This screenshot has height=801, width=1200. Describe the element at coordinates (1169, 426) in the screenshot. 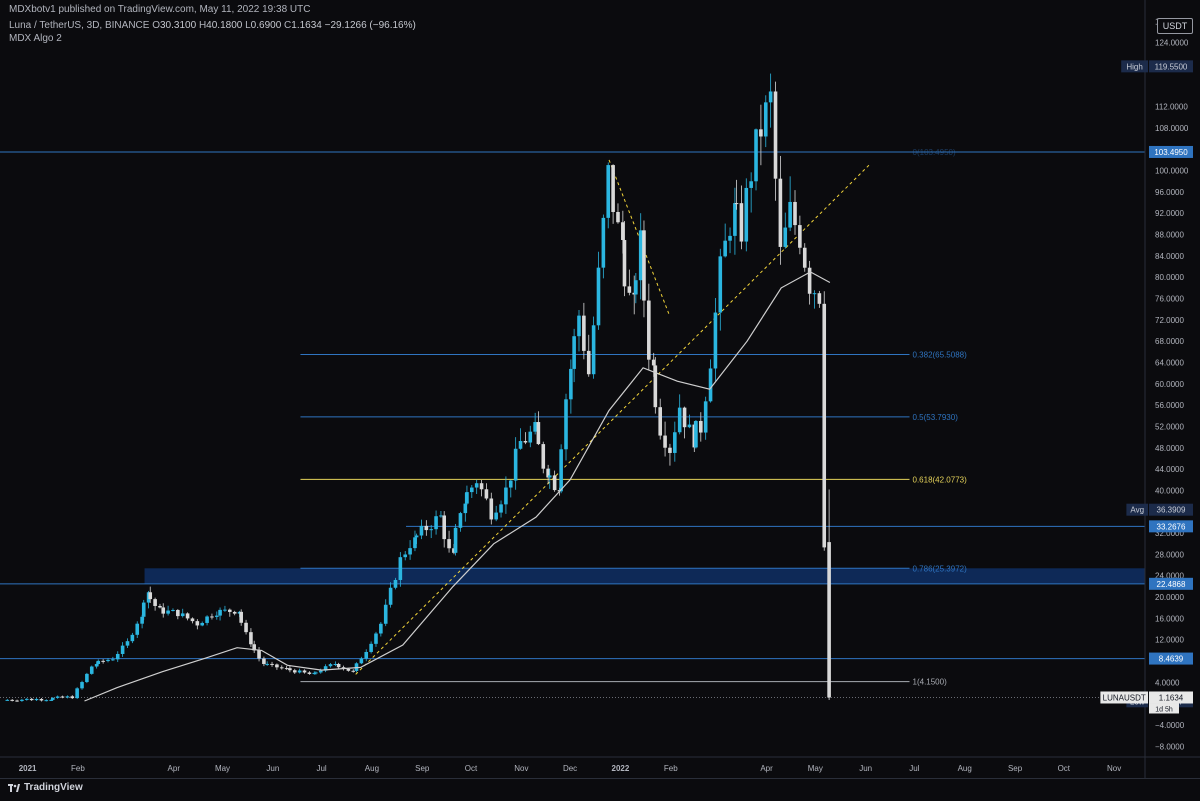

I see `y-axis-tick-label: 52.0000` at that location.